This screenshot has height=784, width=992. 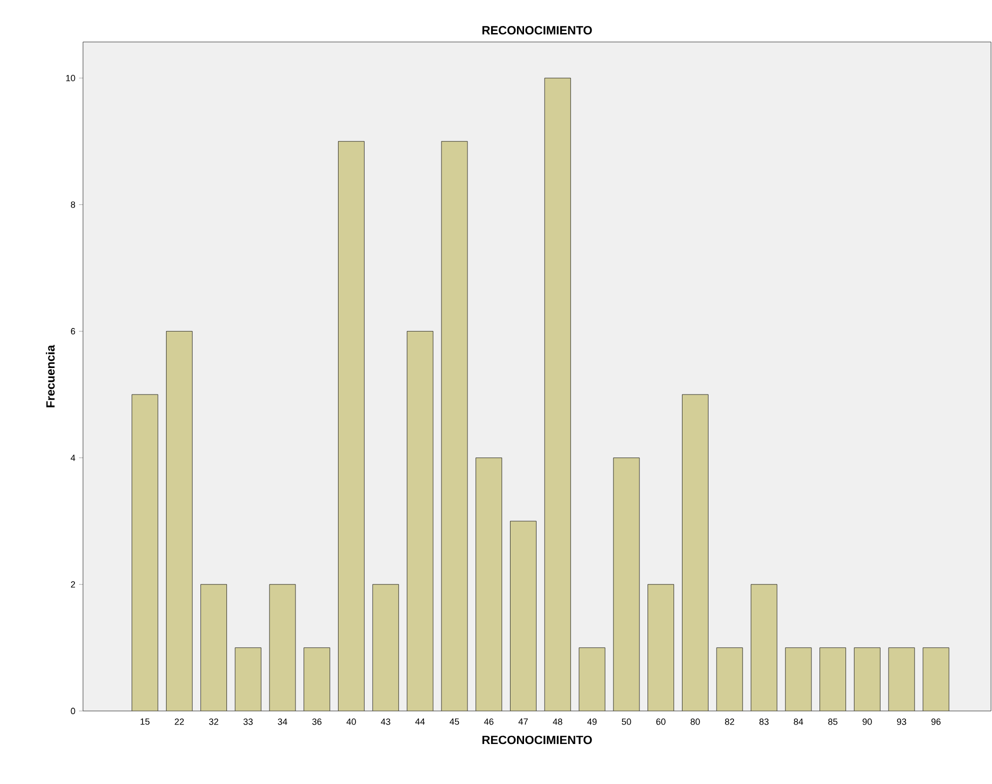 What do you see at coordinates (248, 721) in the screenshot?
I see `x-tick-label: 33` at bounding box center [248, 721].